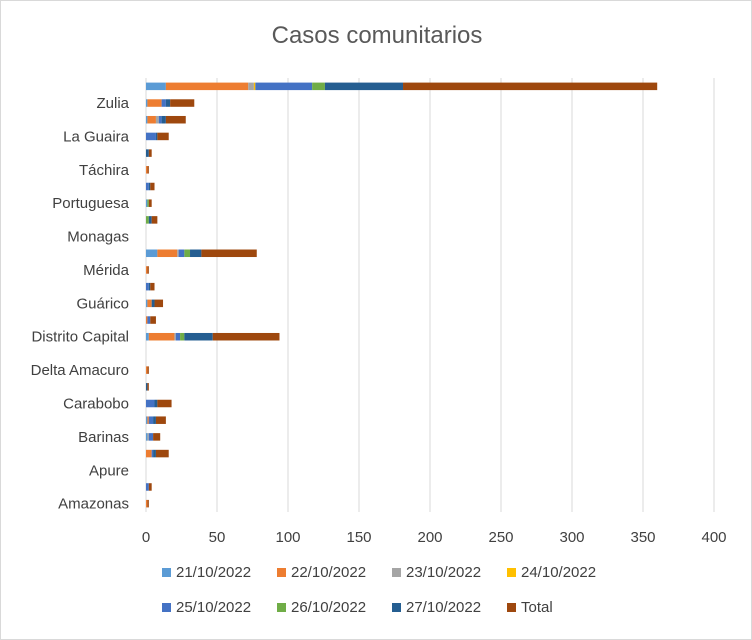  I want to click on bar-lara-25-10-2022, so click(147, 286).